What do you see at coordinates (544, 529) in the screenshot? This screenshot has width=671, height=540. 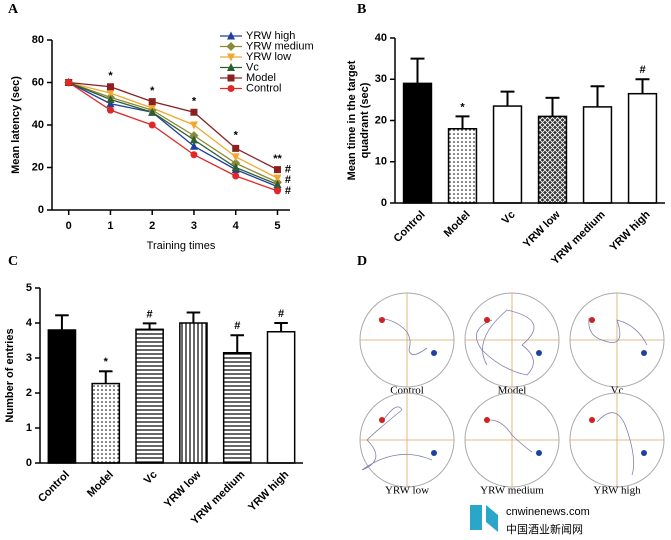 I see `watermark-name: 中国酒业新闻网` at bounding box center [544, 529].